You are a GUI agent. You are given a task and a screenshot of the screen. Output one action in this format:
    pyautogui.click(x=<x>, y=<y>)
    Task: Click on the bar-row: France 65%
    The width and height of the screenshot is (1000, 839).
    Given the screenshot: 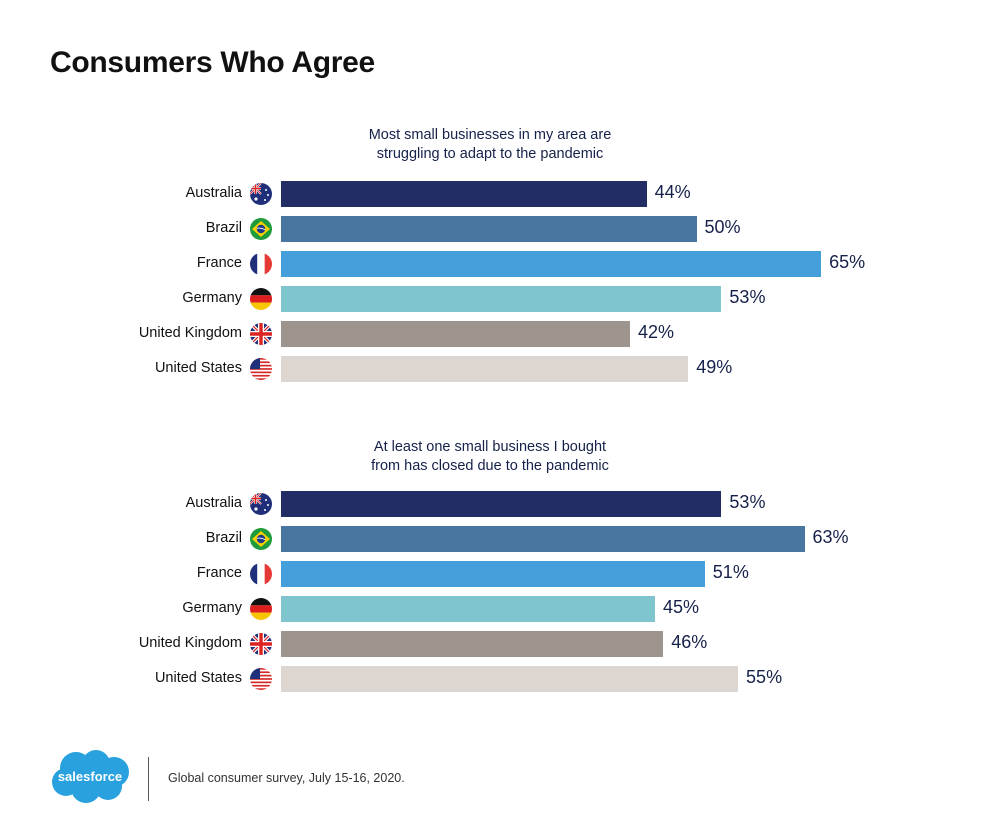 What is the action you would take?
    pyautogui.click(x=500, y=264)
    